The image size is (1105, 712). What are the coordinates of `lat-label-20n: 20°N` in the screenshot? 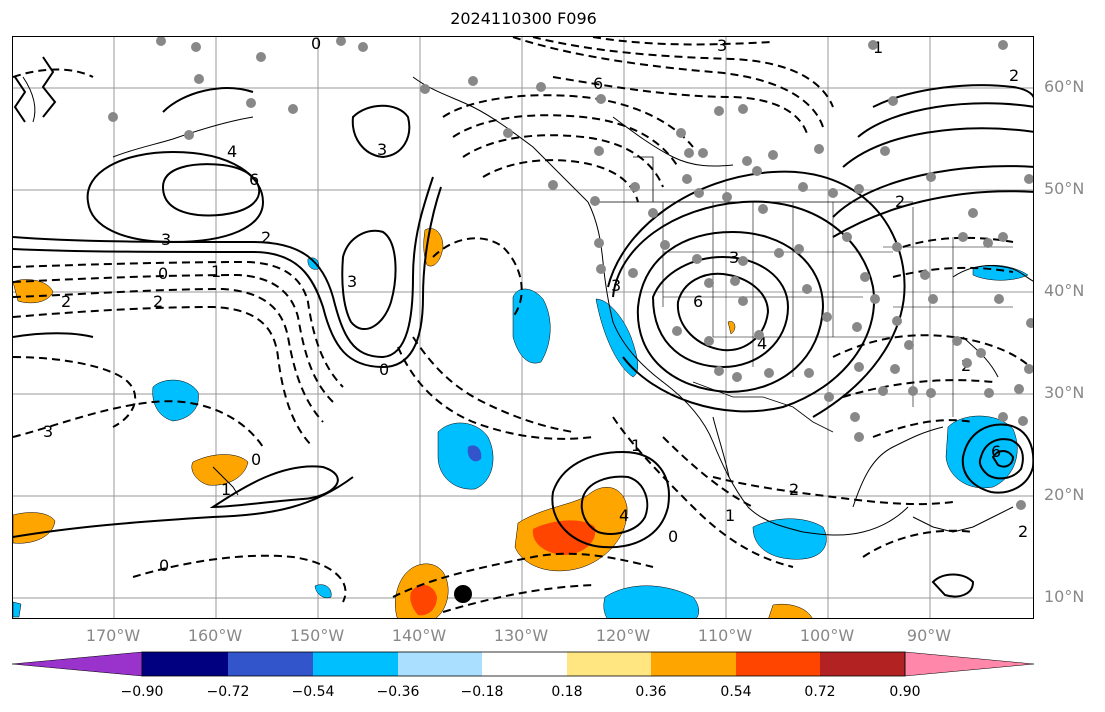 It's located at (1064, 494).